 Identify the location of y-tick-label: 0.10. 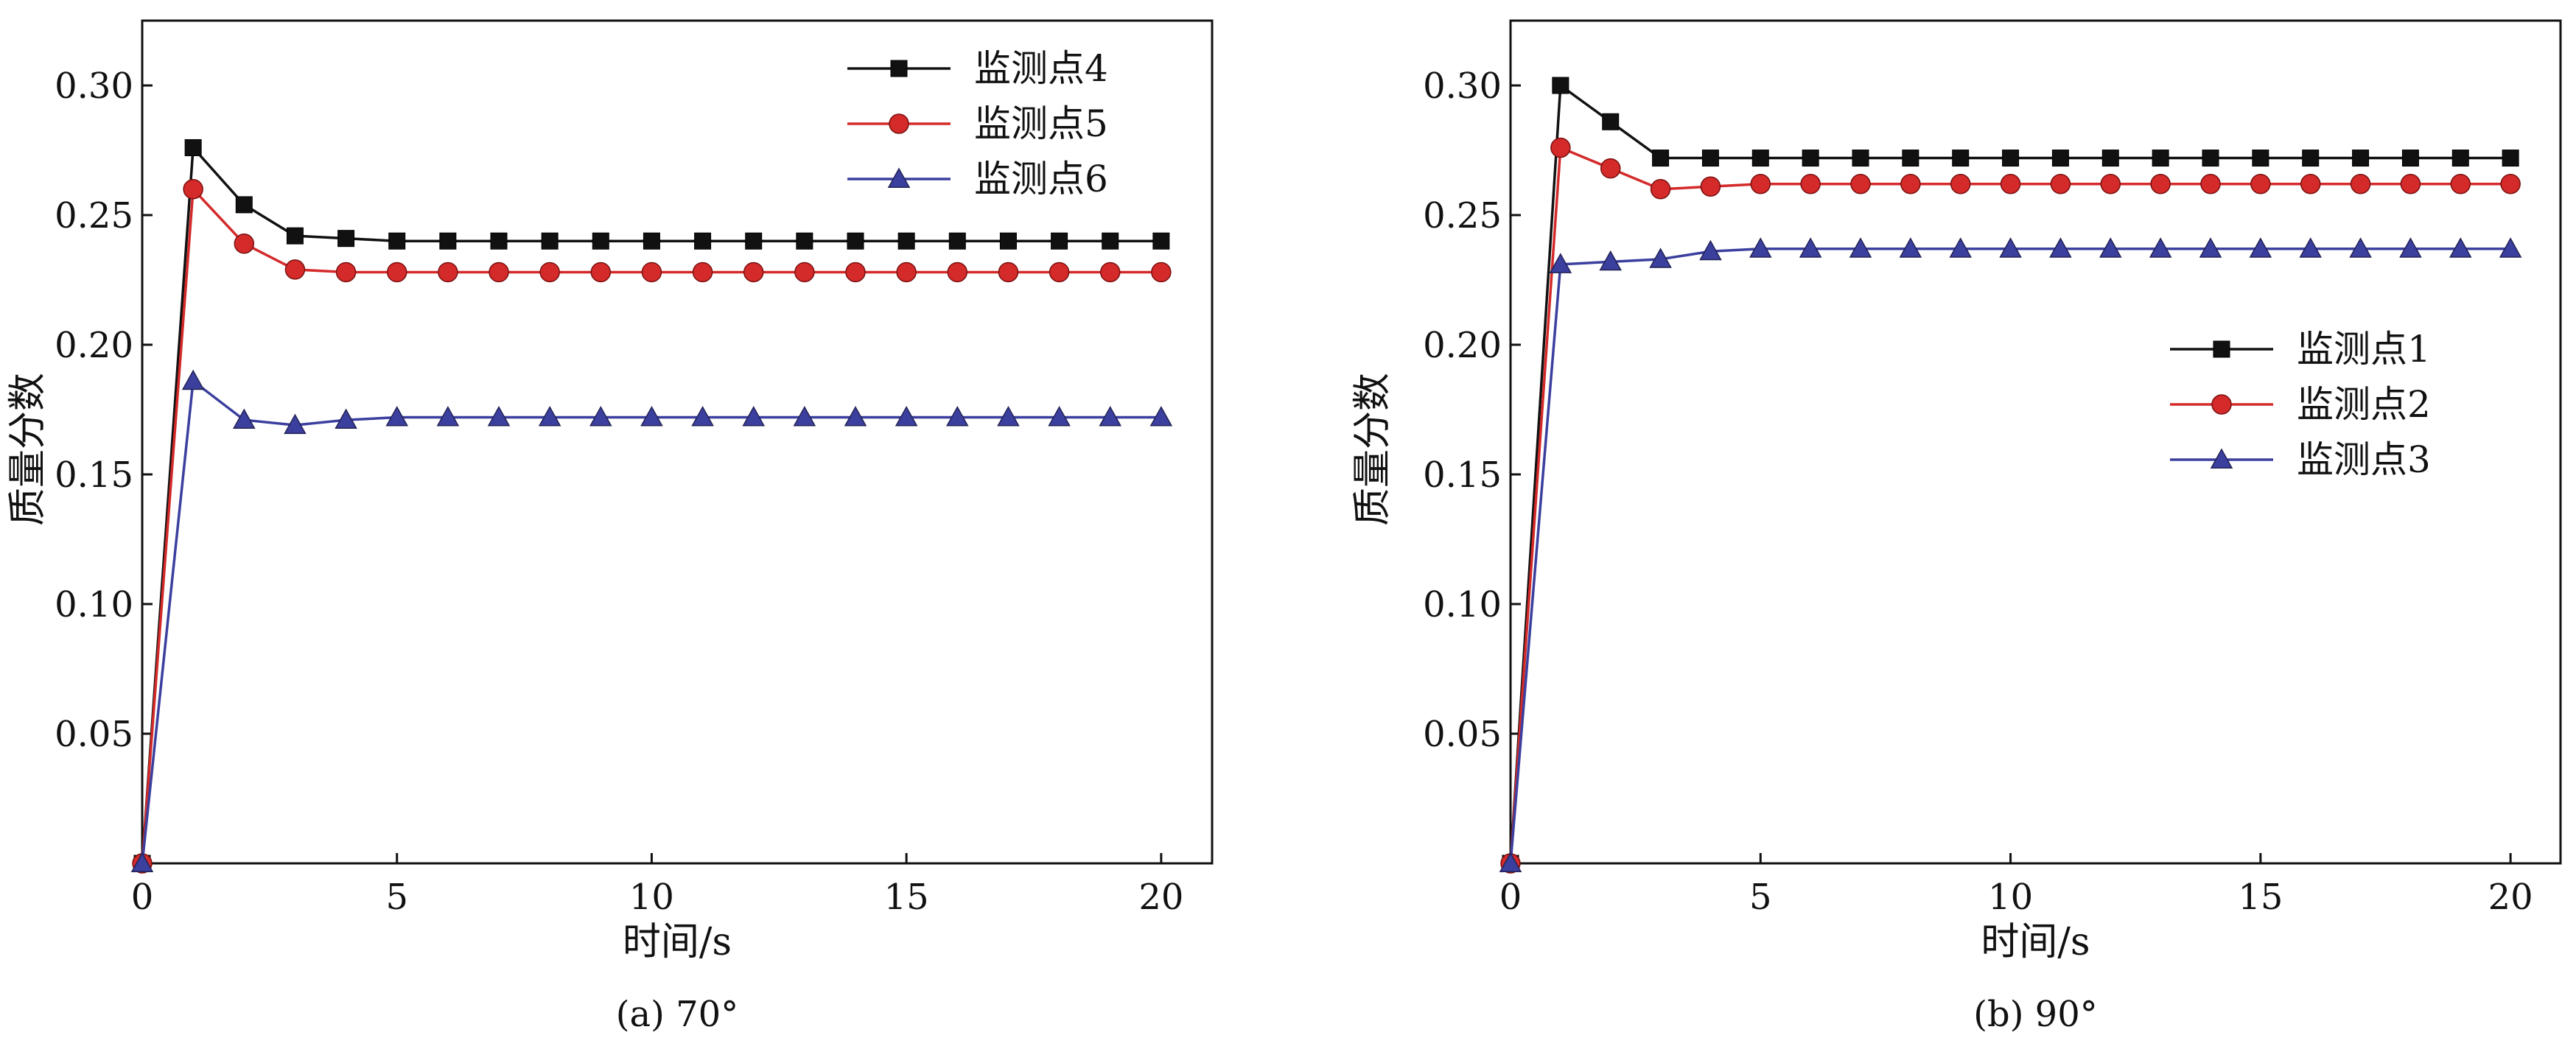
(94, 604).